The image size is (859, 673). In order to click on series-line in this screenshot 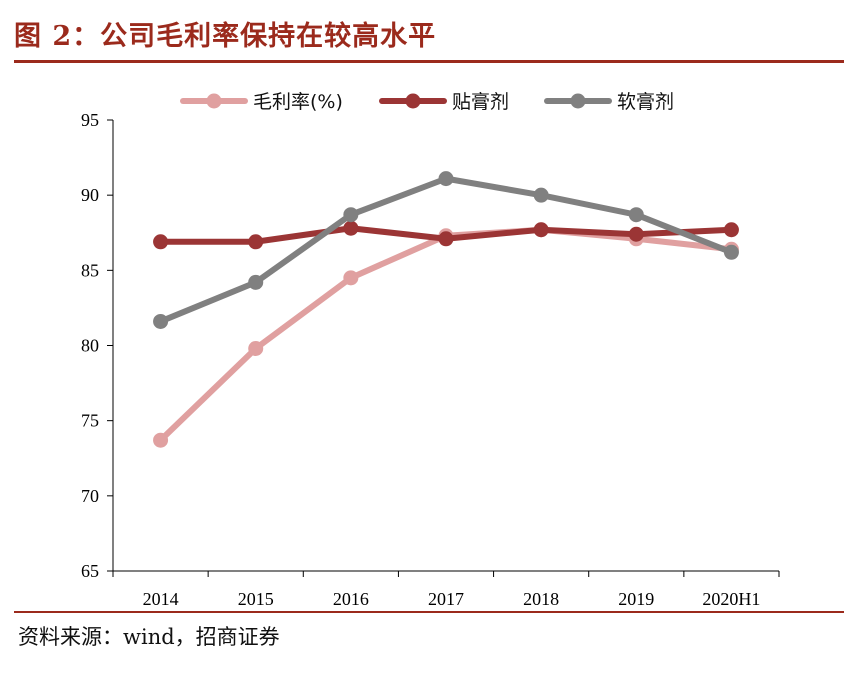, I will do `click(446, 250)`.